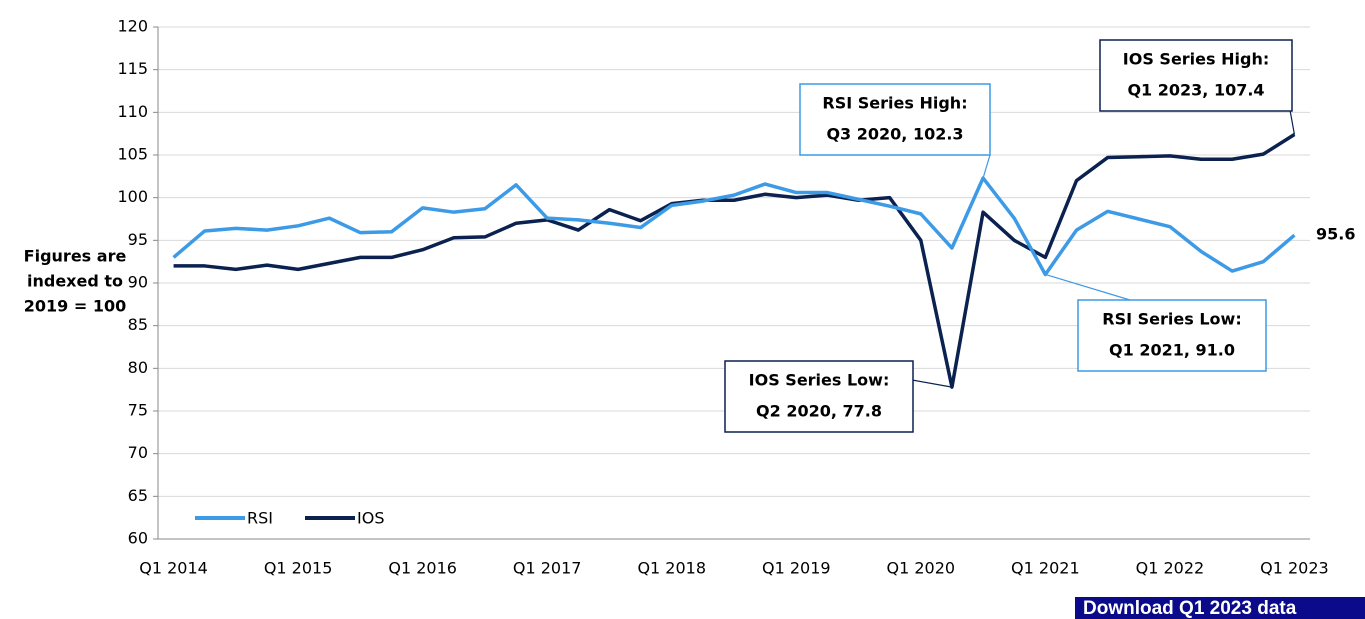 The width and height of the screenshot is (1365, 619). What do you see at coordinates (1170, 568) in the screenshot?
I see `x-tick-label: Q1 2022` at bounding box center [1170, 568].